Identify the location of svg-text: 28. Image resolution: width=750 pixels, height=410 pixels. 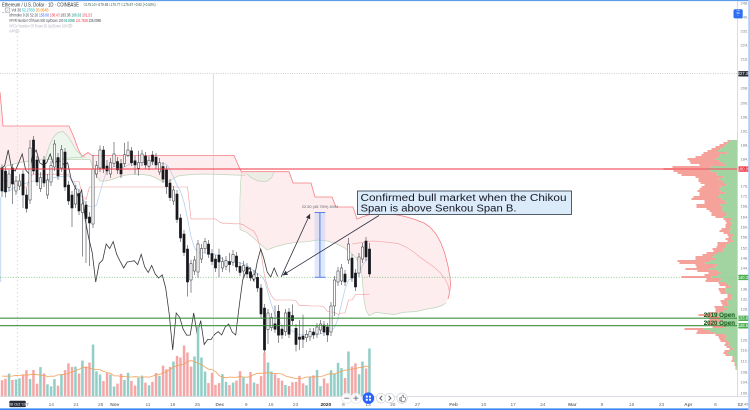
(101, 405).